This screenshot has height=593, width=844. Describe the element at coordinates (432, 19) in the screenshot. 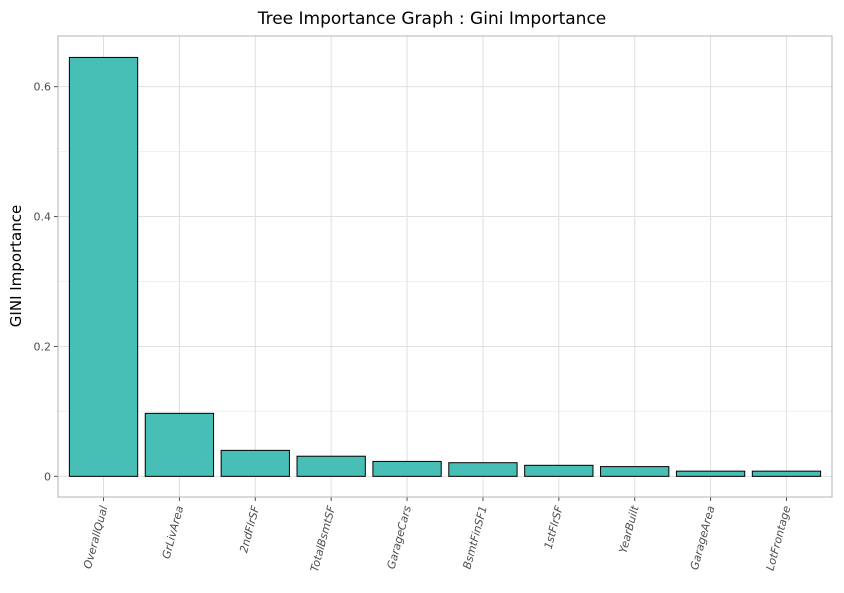

I see `chart-title: Tree Importance Graph : Gini Importance` at that location.